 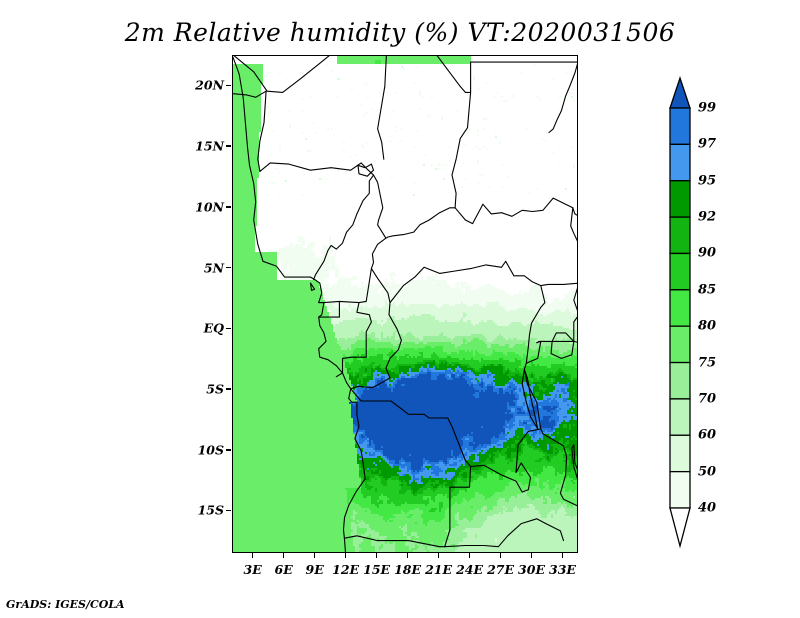 I want to click on colorbar-extend-low, so click(x=680, y=528).